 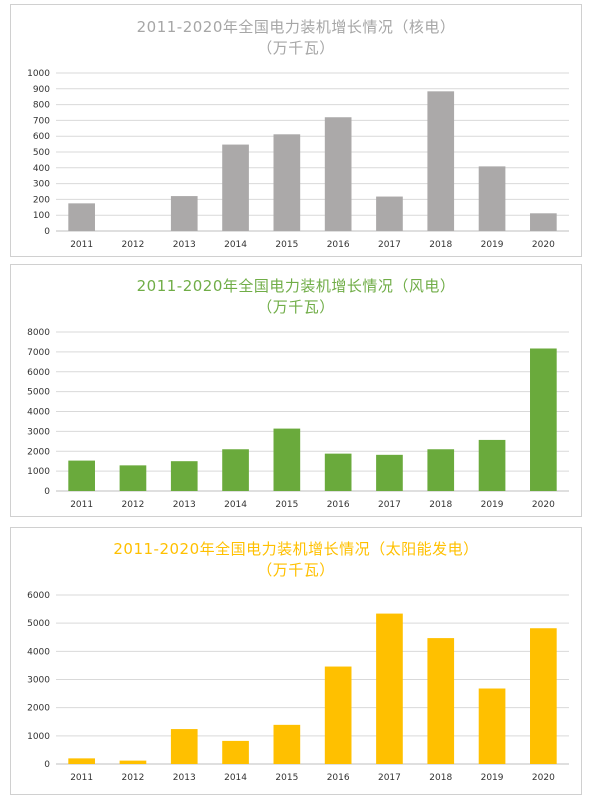 I want to click on y-tick-label: 100, so click(x=41, y=216).